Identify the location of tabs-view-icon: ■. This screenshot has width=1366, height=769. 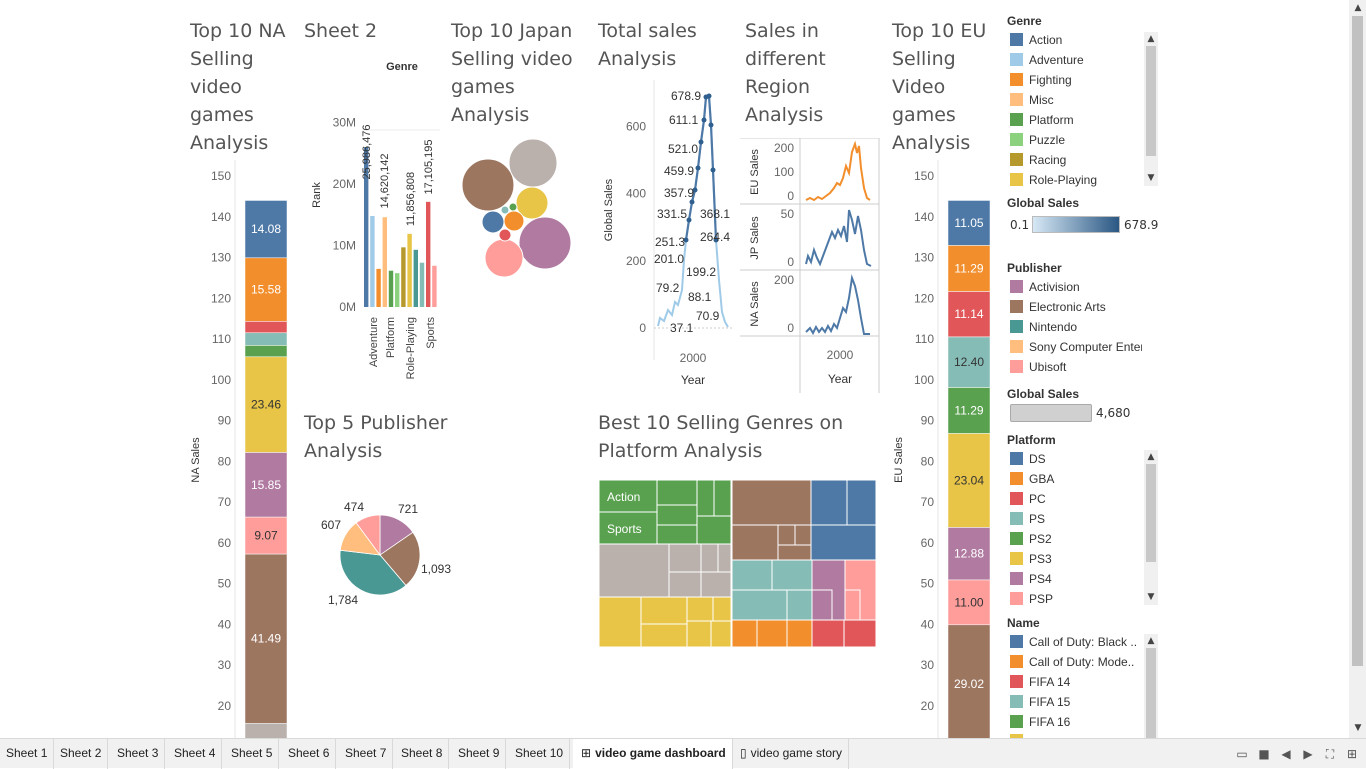
(1264, 754).